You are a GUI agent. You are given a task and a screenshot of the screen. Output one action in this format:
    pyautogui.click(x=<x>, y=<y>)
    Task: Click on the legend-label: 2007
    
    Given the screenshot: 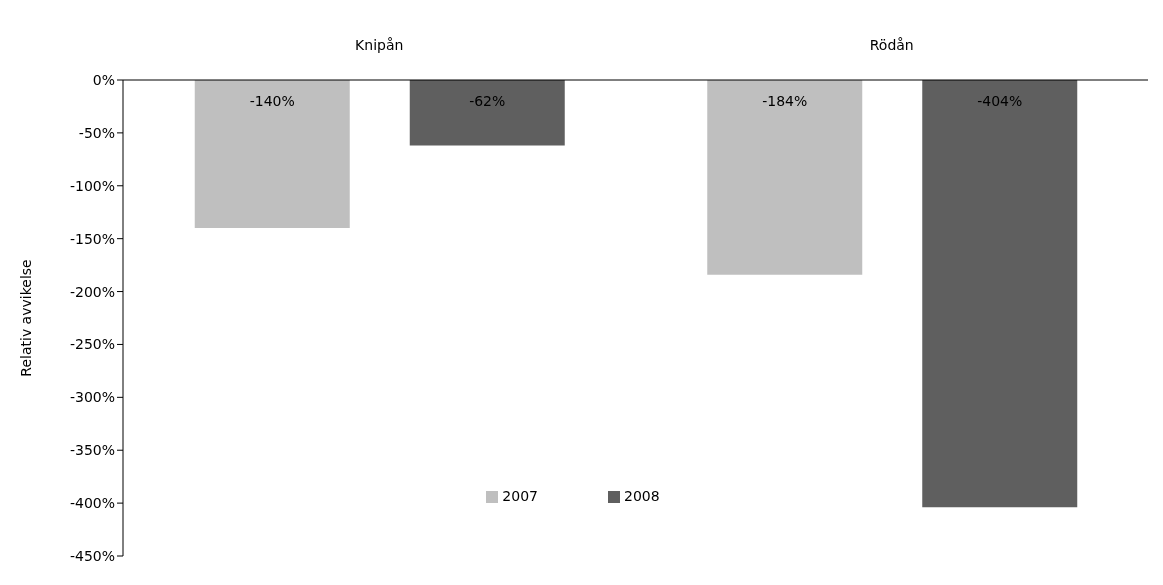 What is the action you would take?
    pyautogui.click(x=520, y=496)
    